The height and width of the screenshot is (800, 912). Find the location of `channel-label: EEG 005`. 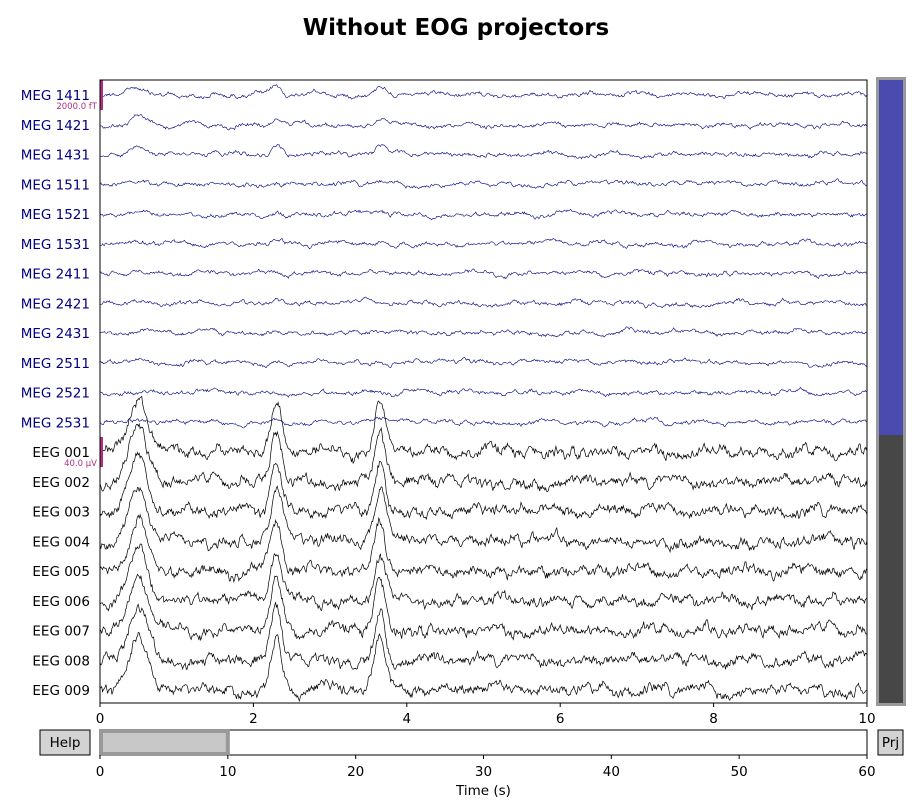

channel-label: EEG 005 is located at coordinates (61, 572).